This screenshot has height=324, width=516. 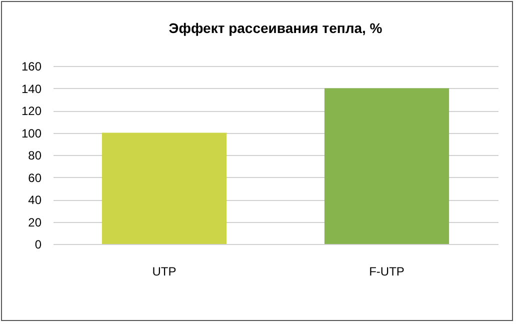 I want to click on y-tick-label: 60, so click(x=35, y=177).